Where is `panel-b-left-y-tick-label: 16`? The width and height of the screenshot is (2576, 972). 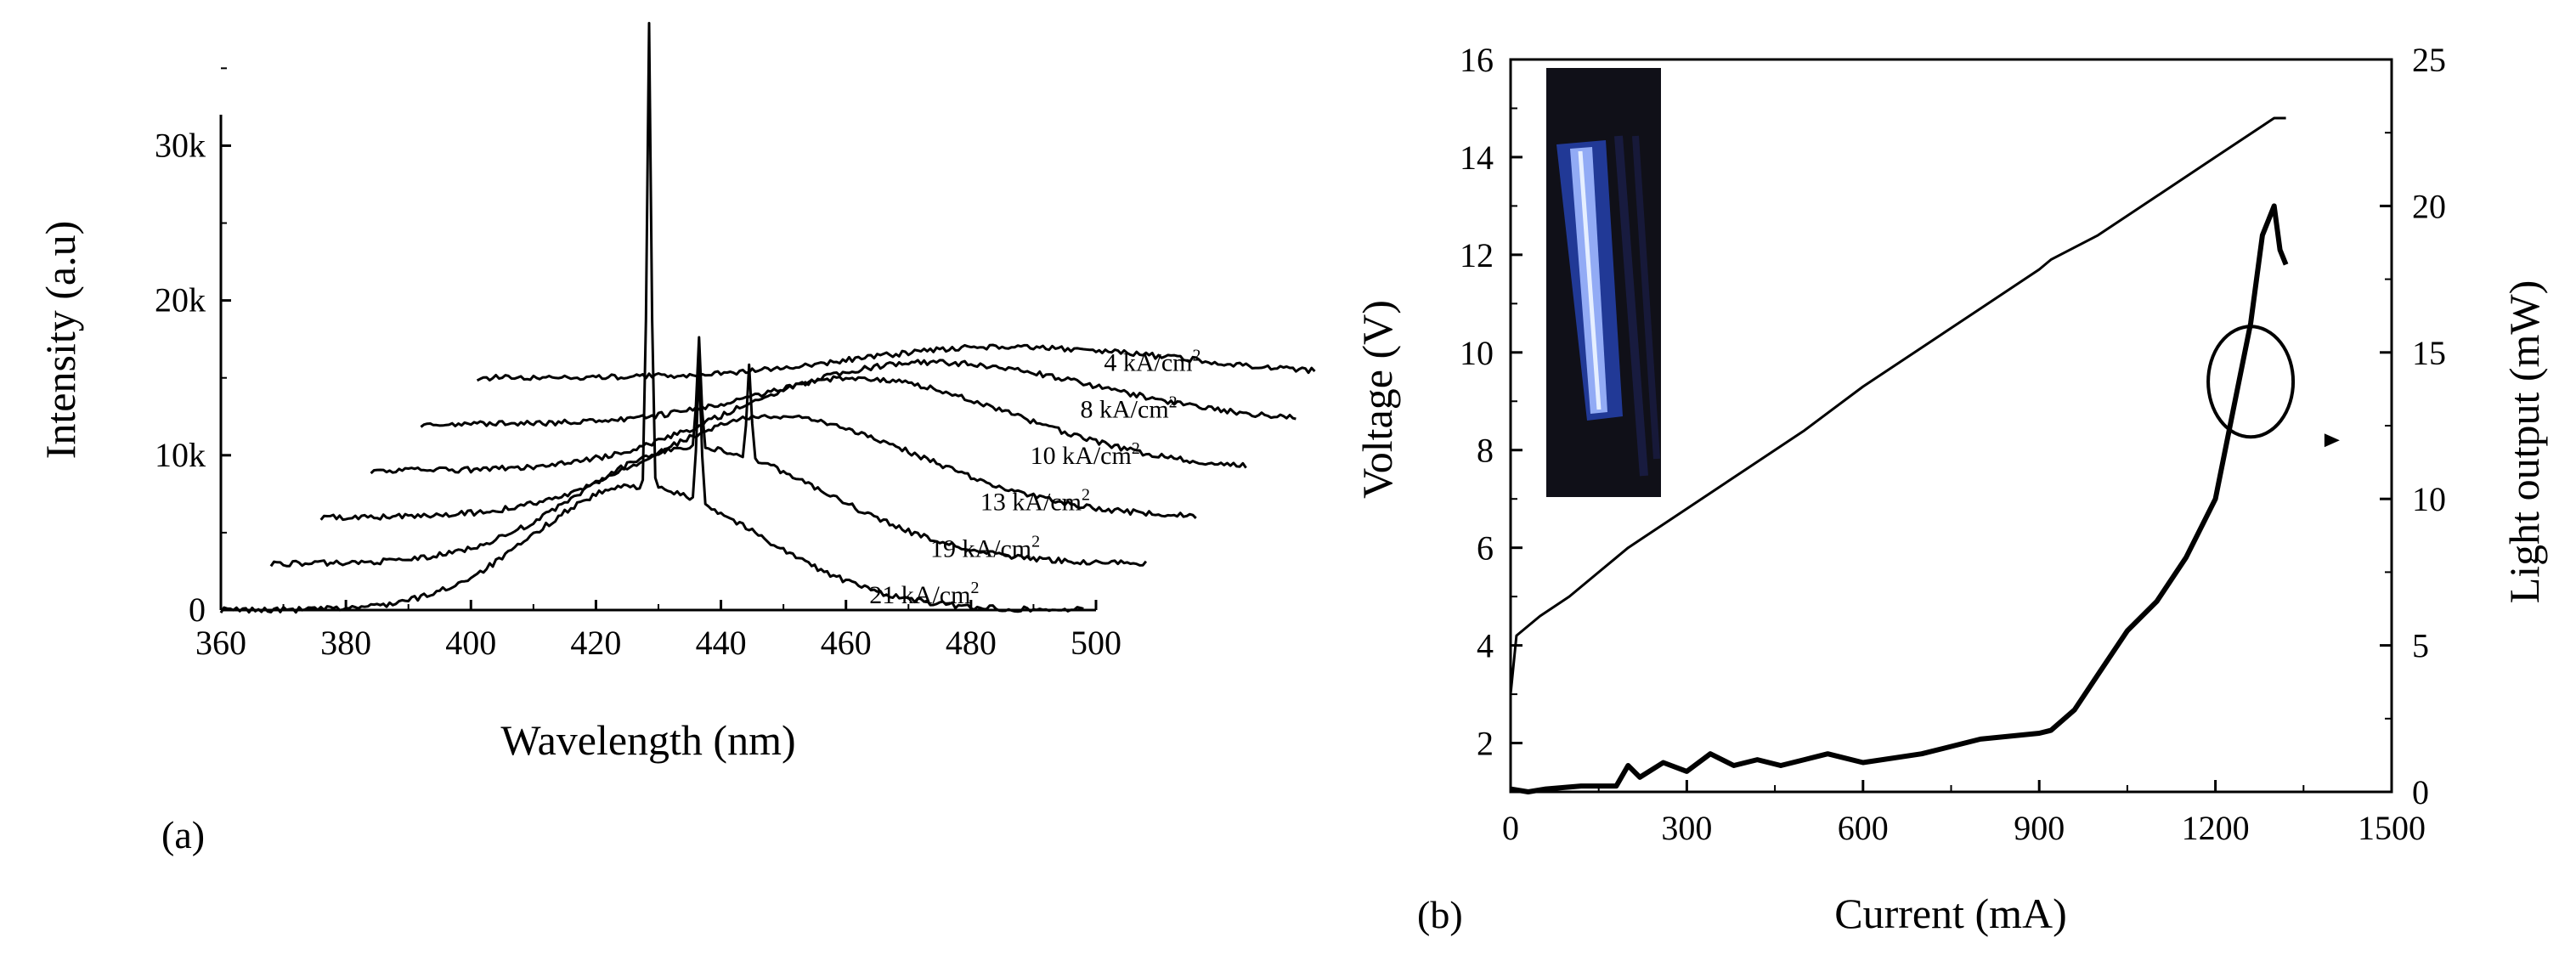
panel-b-left-y-tick-label: 16 is located at coordinates (1477, 60).